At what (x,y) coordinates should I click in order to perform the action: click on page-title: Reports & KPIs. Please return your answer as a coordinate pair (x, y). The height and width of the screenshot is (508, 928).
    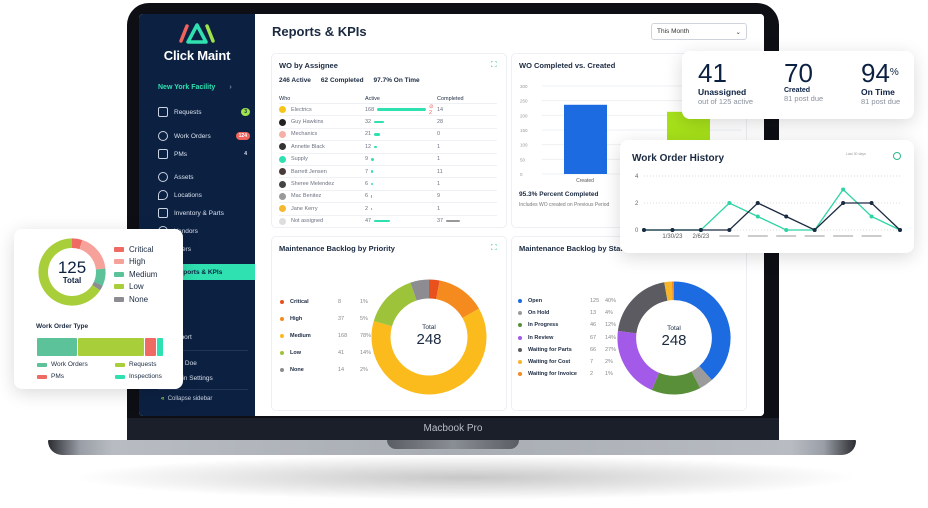
    Looking at the image, I should click on (319, 31).